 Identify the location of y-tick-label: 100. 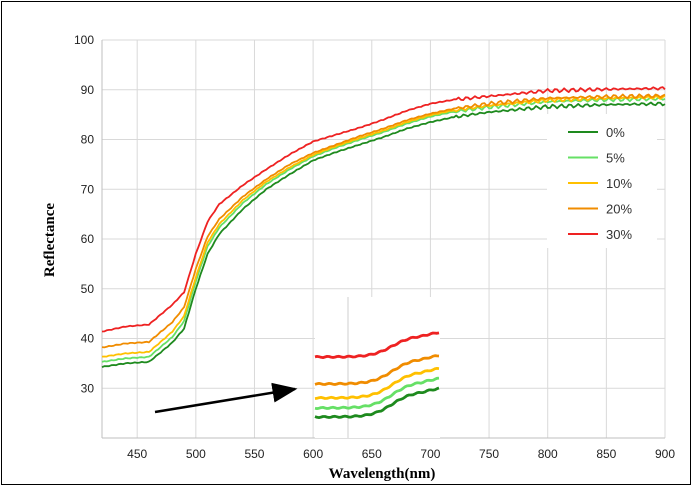
(84, 40).